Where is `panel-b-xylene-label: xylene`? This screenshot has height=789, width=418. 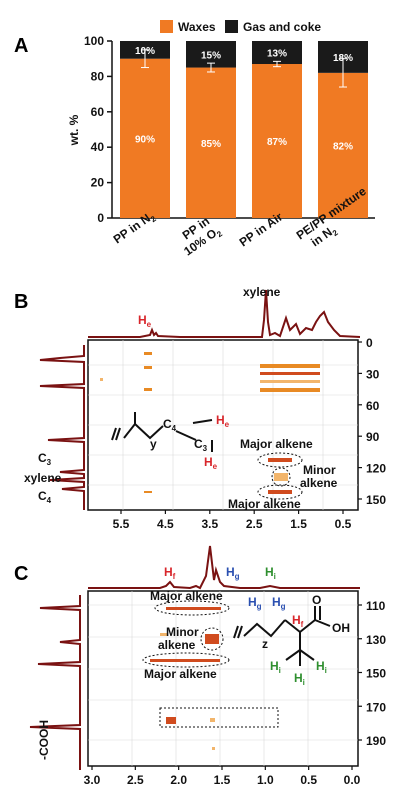
panel-b-xylene-label: xylene is located at coordinates (262, 292).